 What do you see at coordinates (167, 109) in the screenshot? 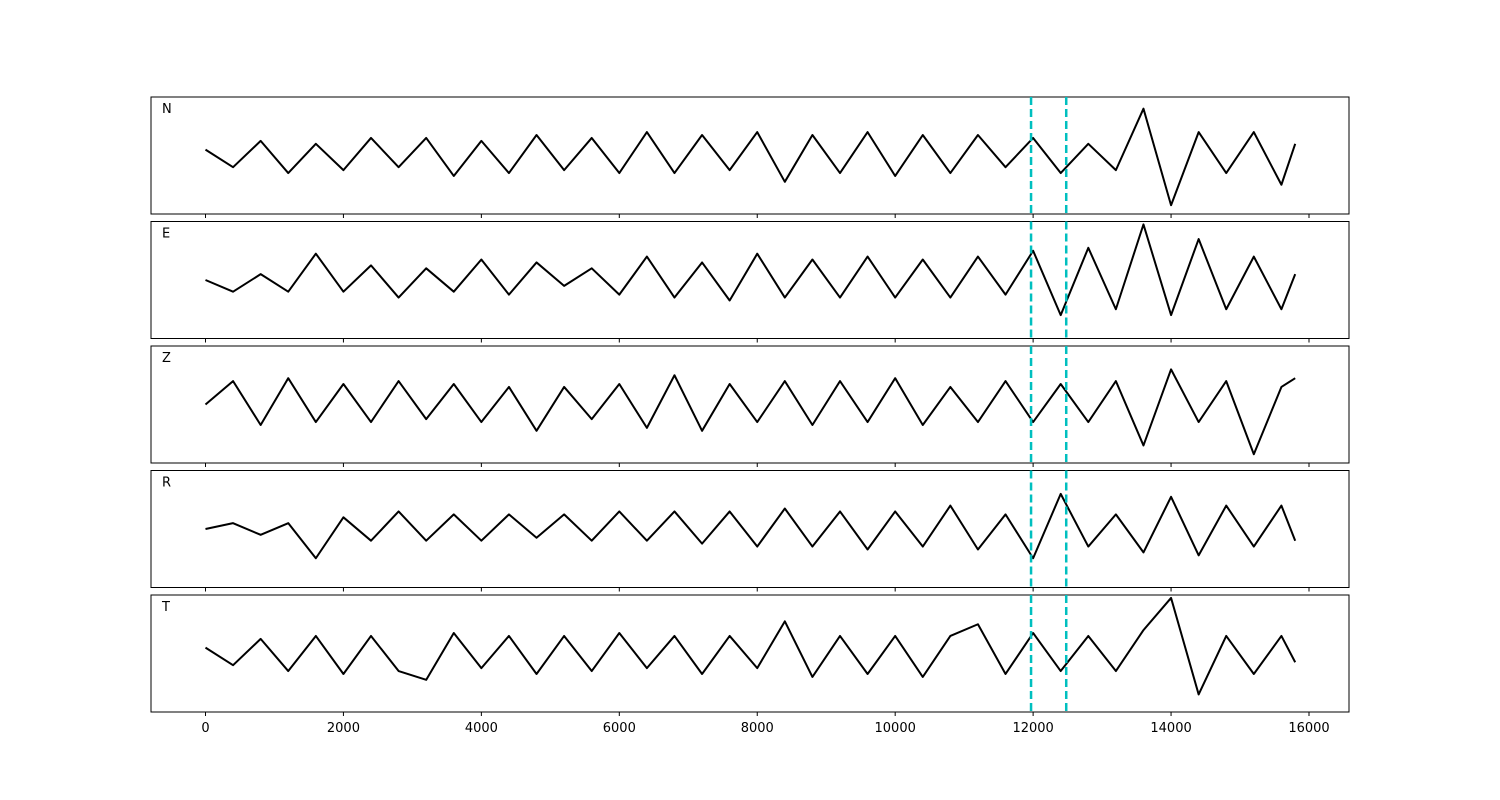
I see `panel-label: N` at bounding box center [167, 109].